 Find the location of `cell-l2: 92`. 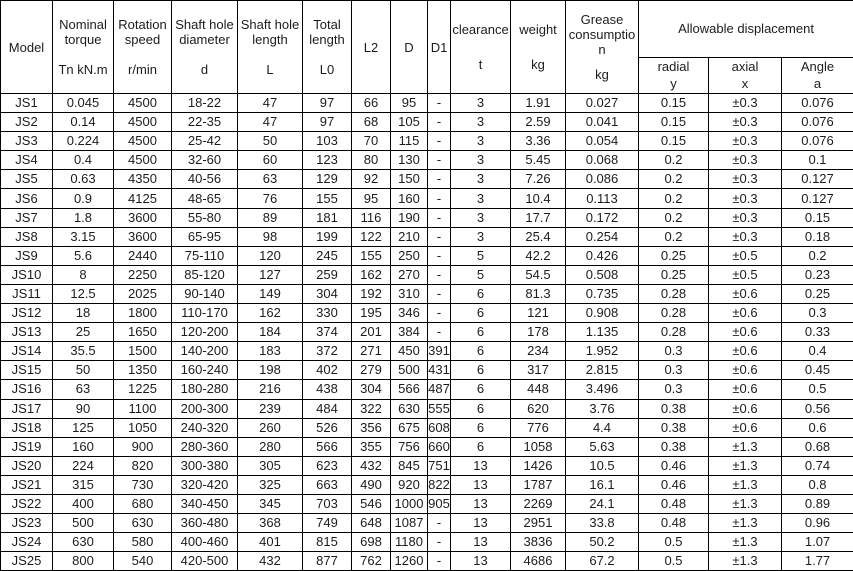

cell-l2: 92 is located at coordinates (371, 179).